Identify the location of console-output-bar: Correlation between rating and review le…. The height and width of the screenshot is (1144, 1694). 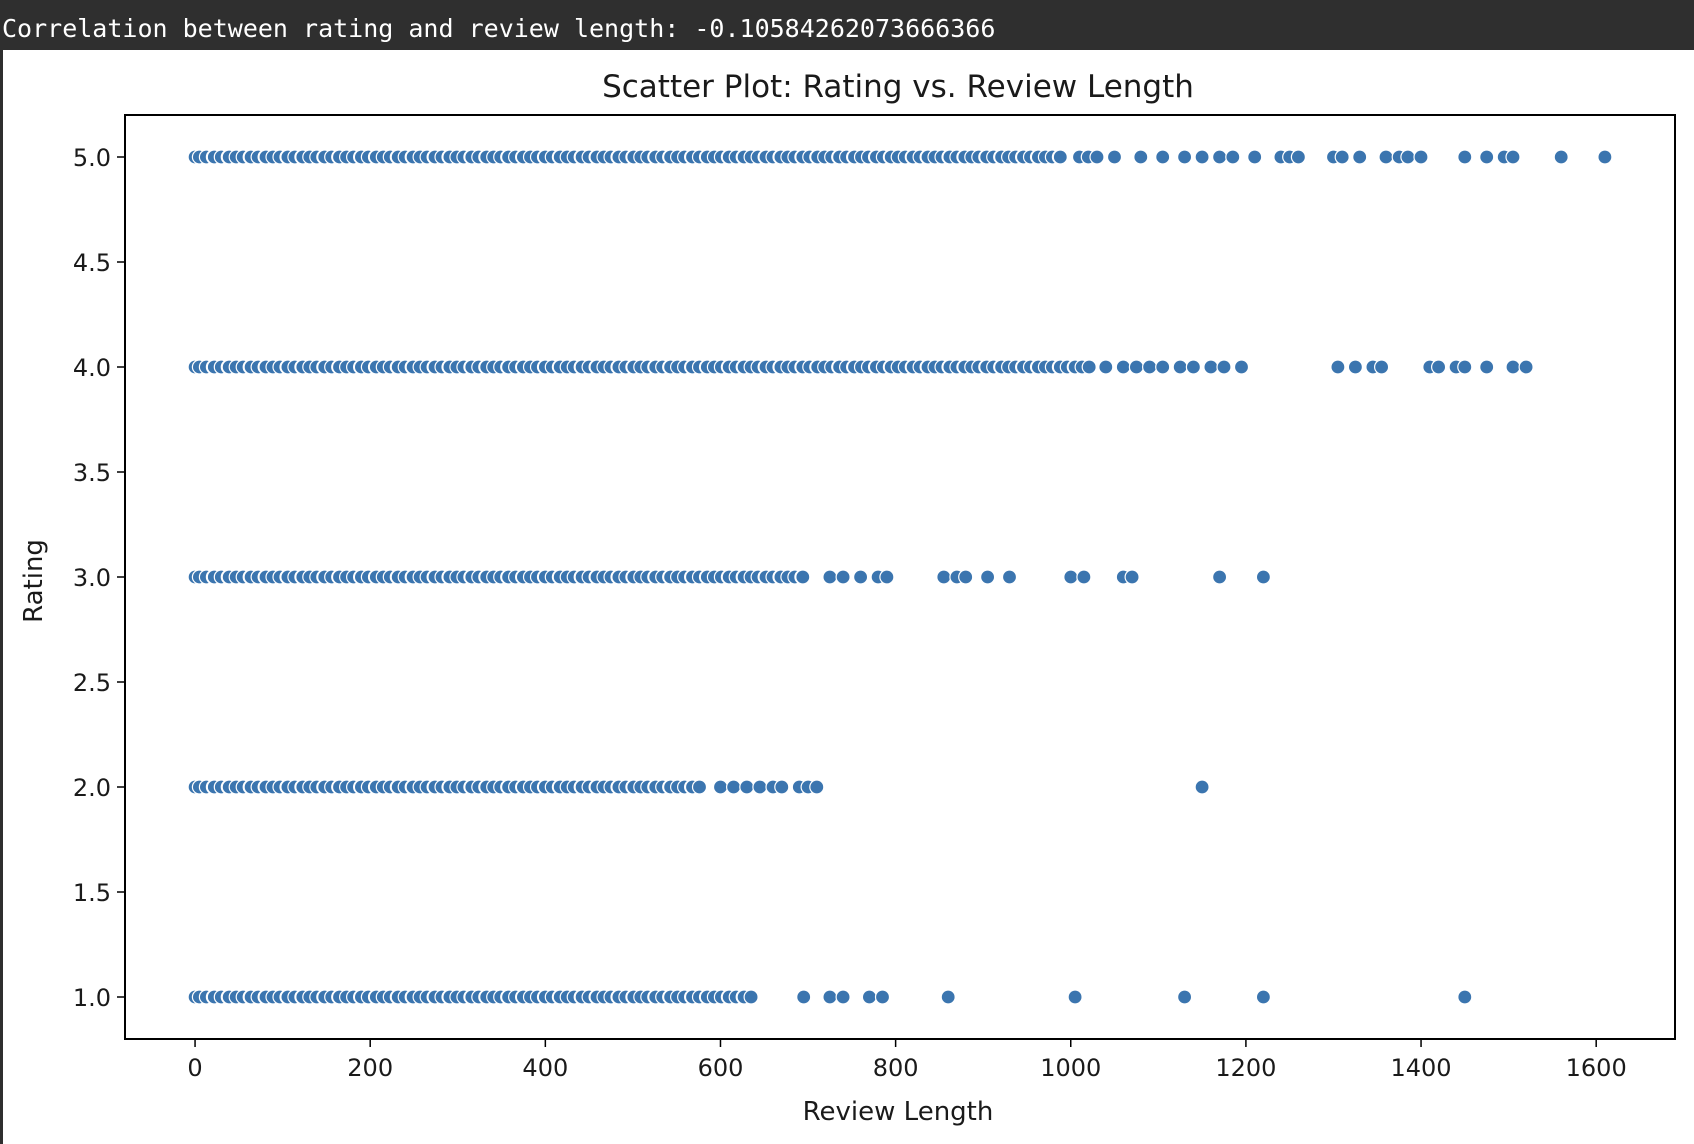
(847, 25).